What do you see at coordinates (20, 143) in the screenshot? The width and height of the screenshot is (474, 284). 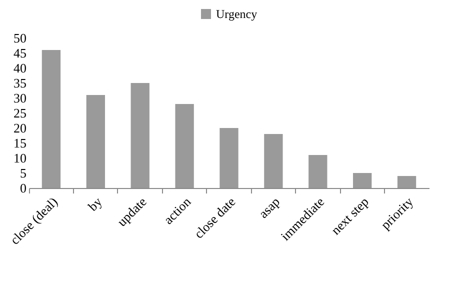 I see `y-tick-label: 15` at bounding box center [20, 143].